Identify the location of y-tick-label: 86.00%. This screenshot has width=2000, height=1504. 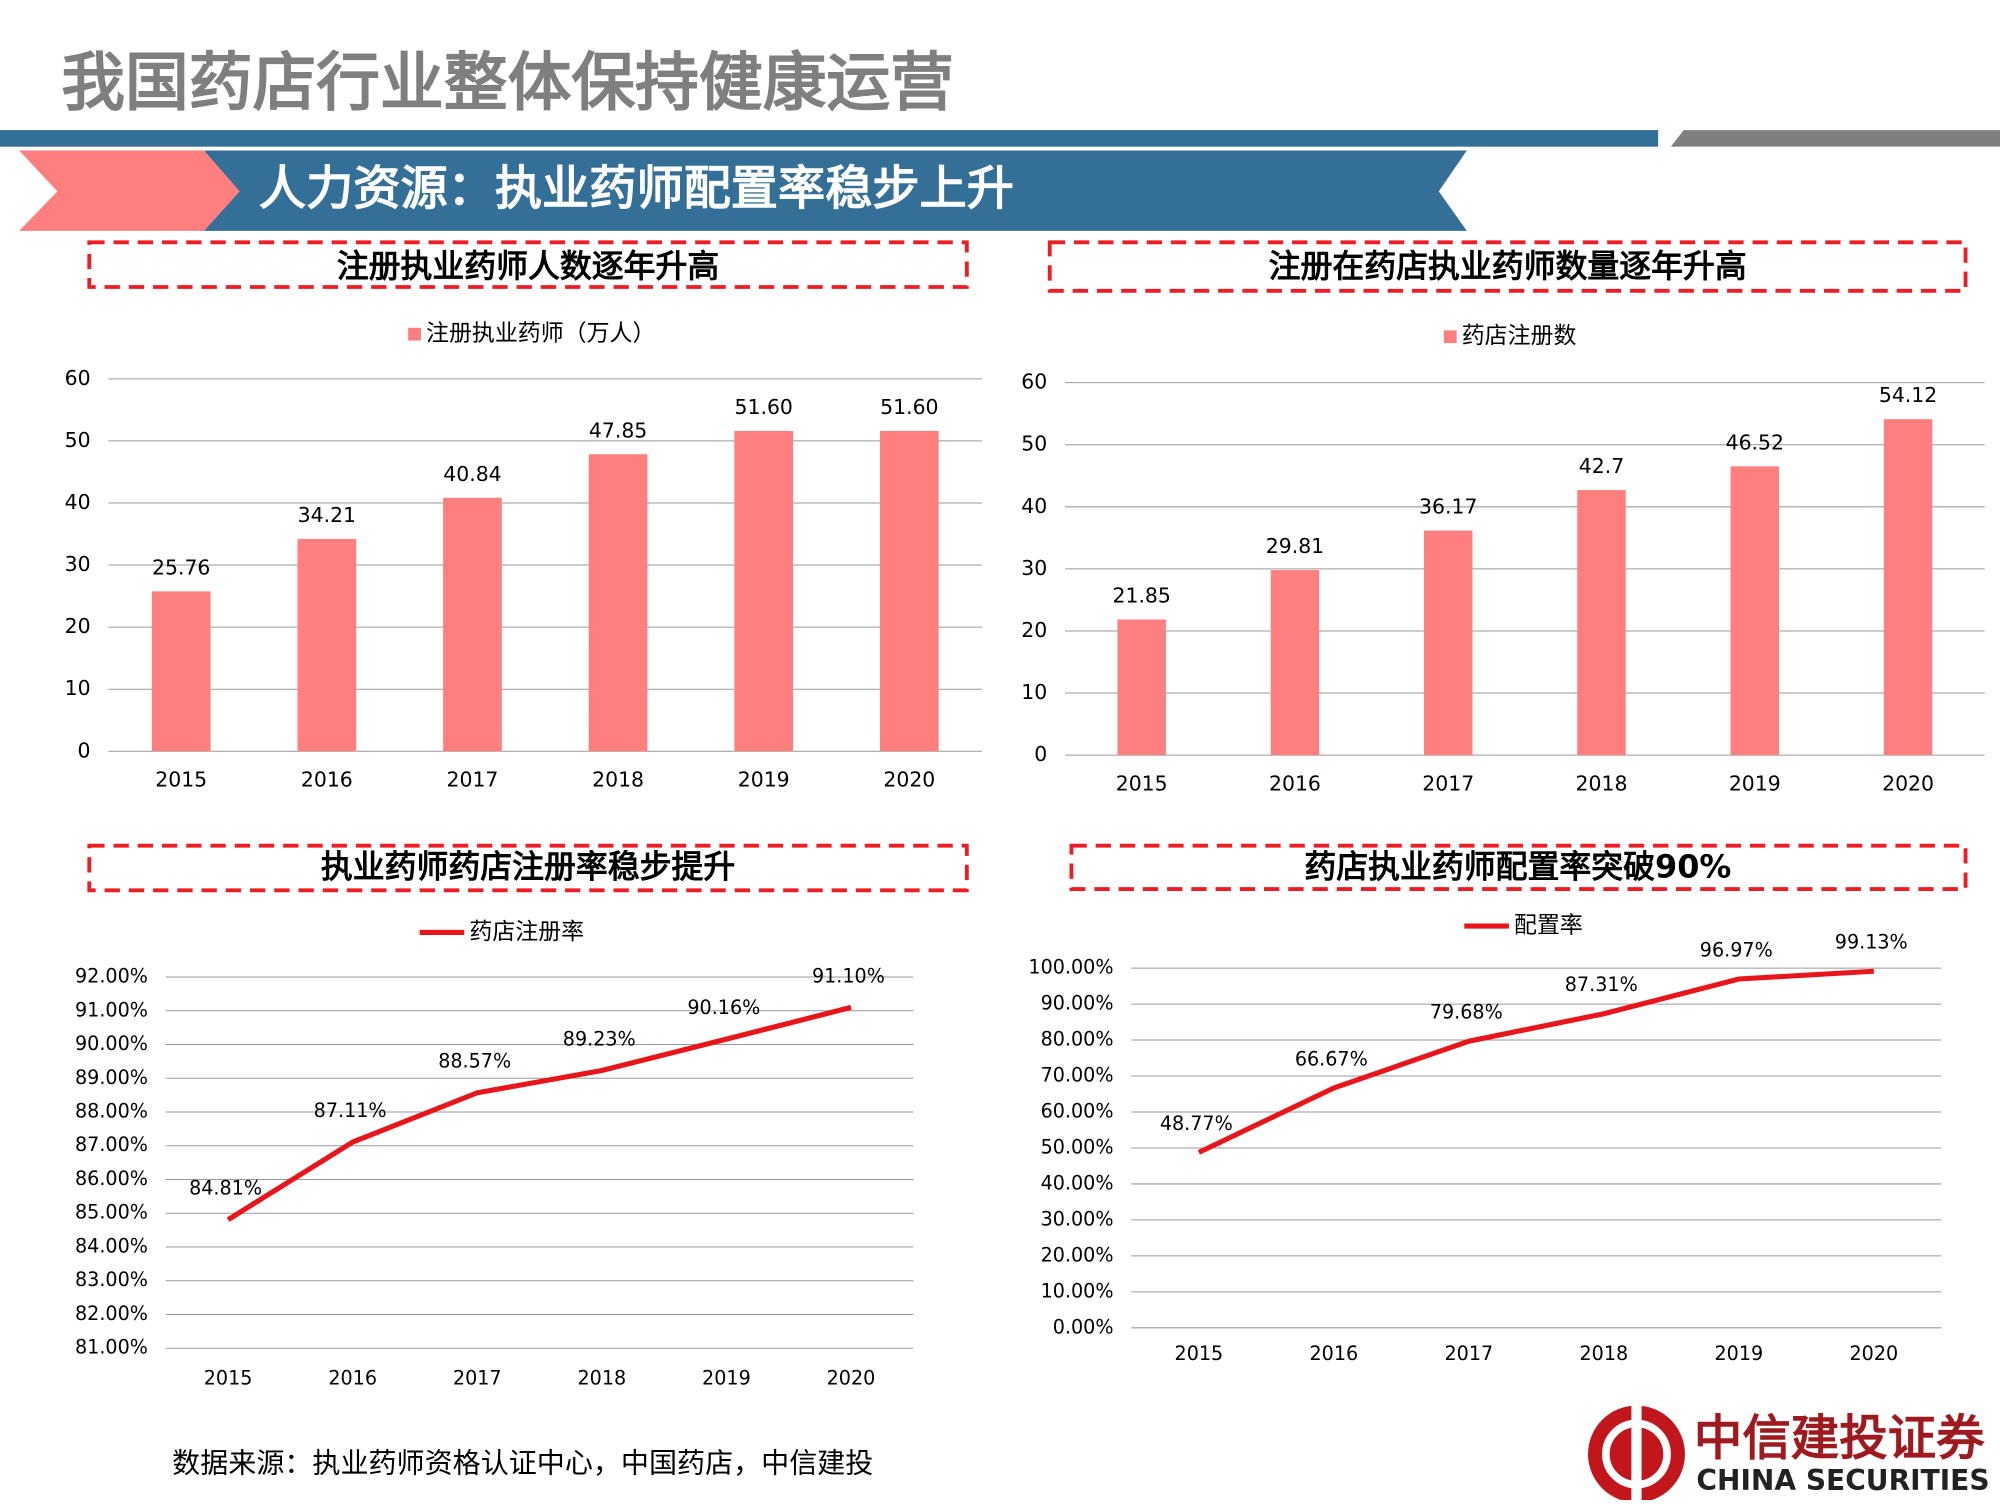
(111, 1178).